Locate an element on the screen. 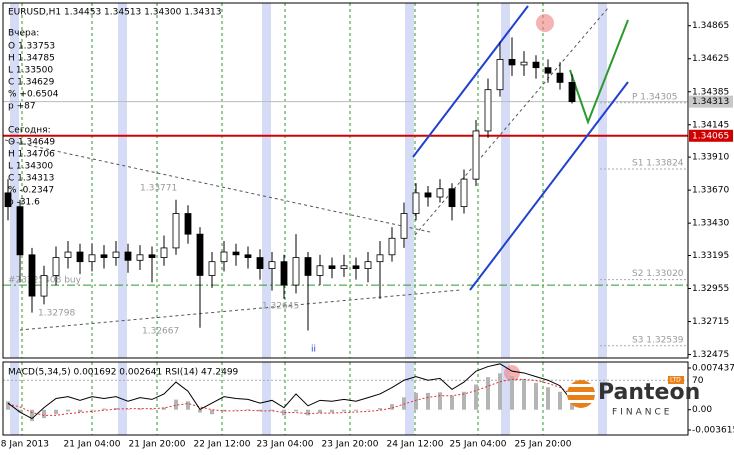 This screenshot has height=455, width=734. y-tick-label: 1.34865 is located at coordinates (710, 26).